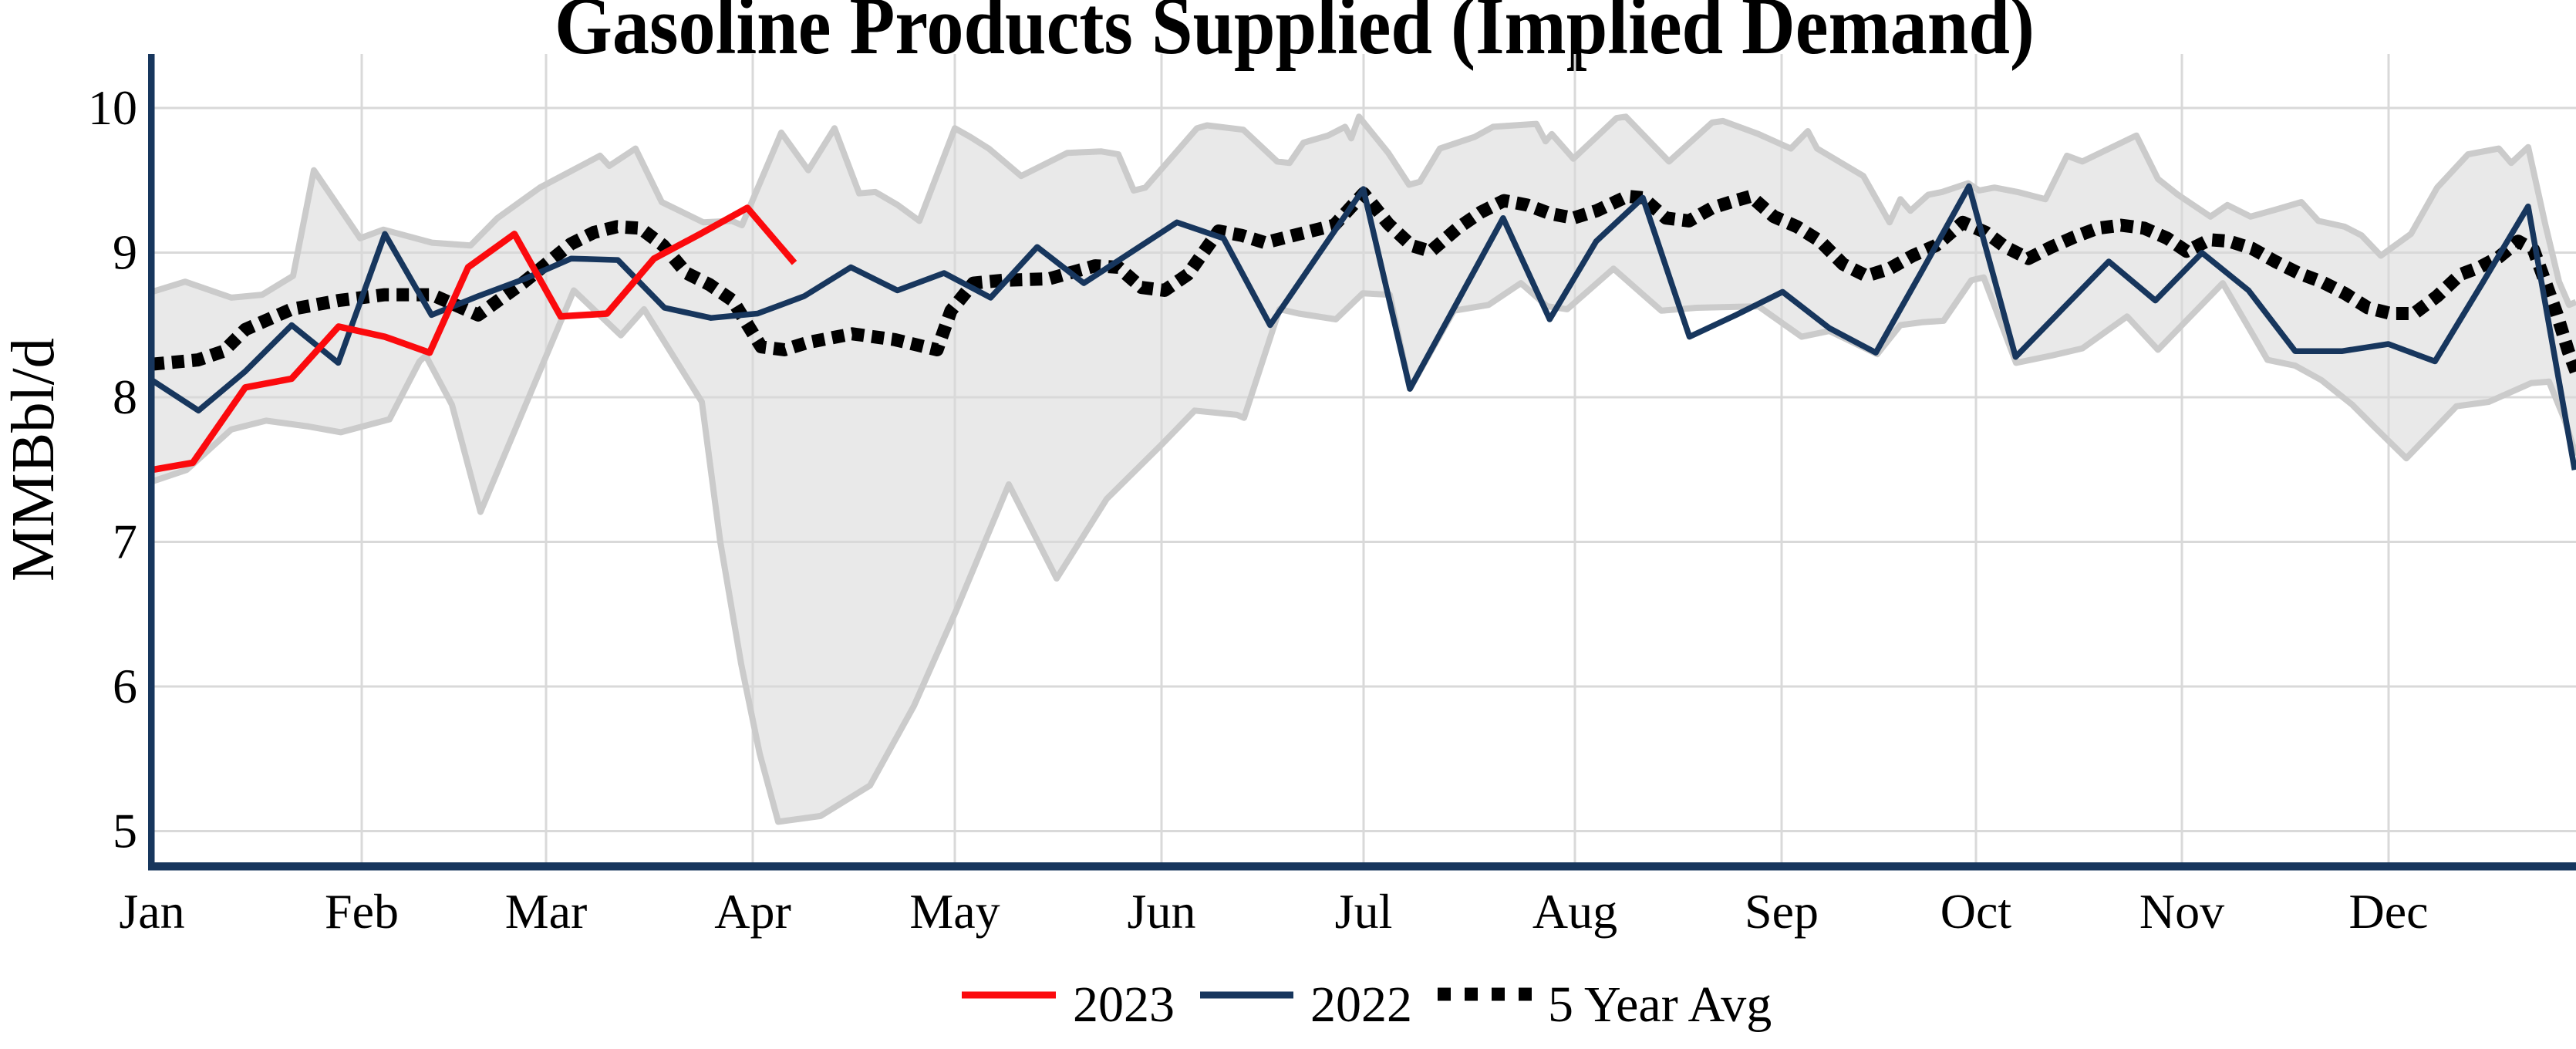 The image size is (2576, 1049). What do you see at coordinates (1976, 911) in the screenshot?
I see `svg-text: Oct` at bounding box center [1976, 911].